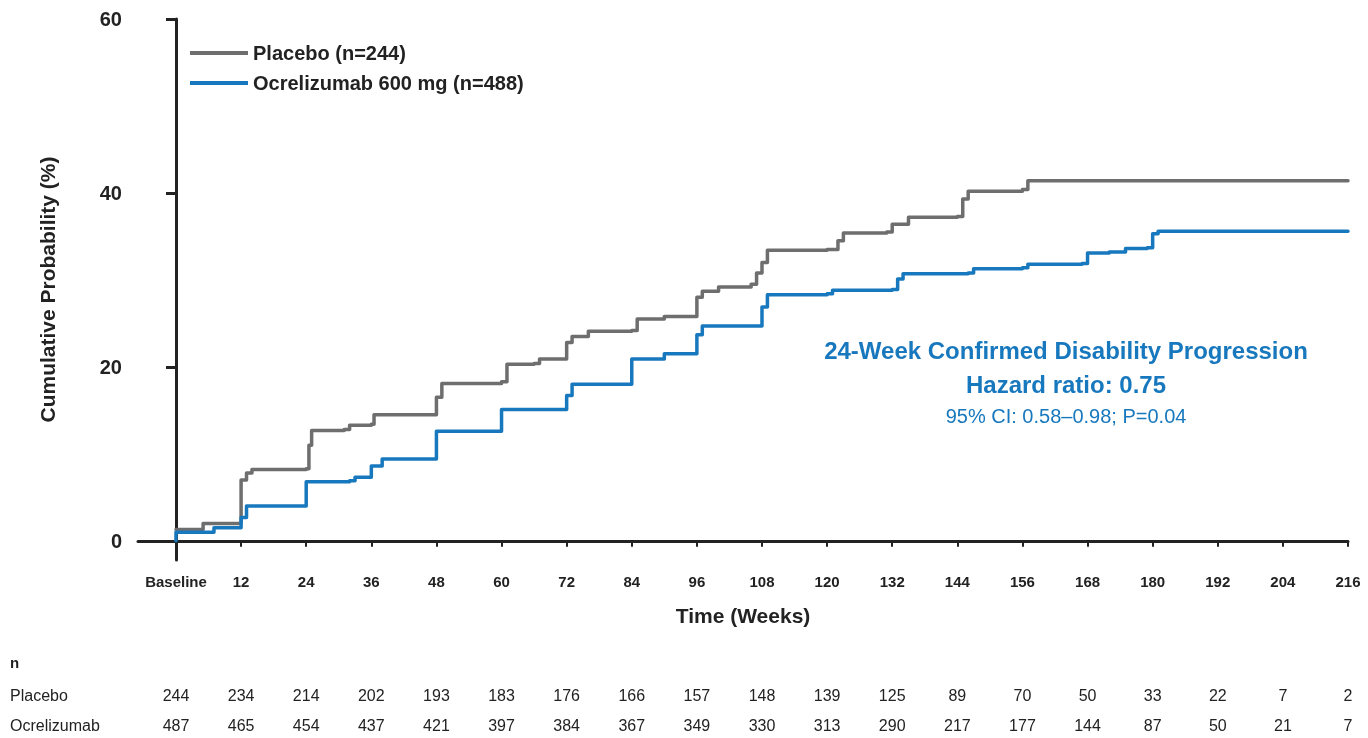 The width and height of the screenshot is (1368, 738). I want to click on x-tick-label: Baseline, so click(176, 581).